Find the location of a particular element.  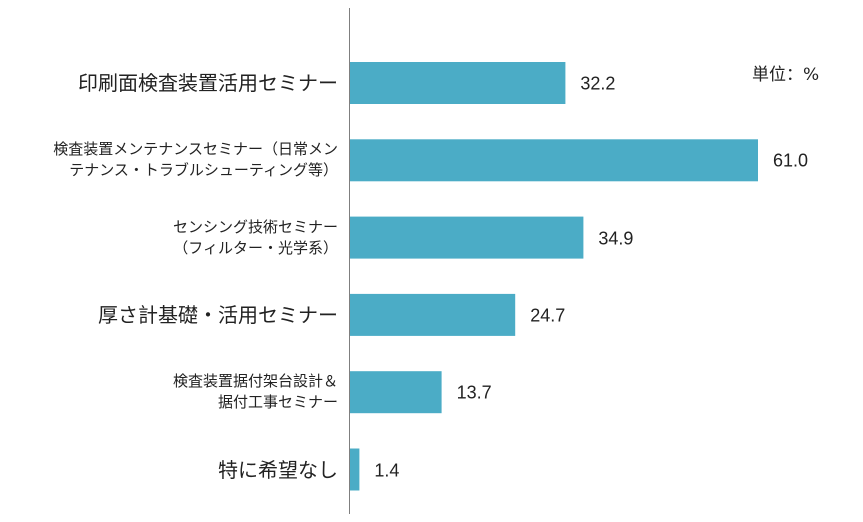

category-label-5: 特に希望なし is located at coordinates (278, 470).